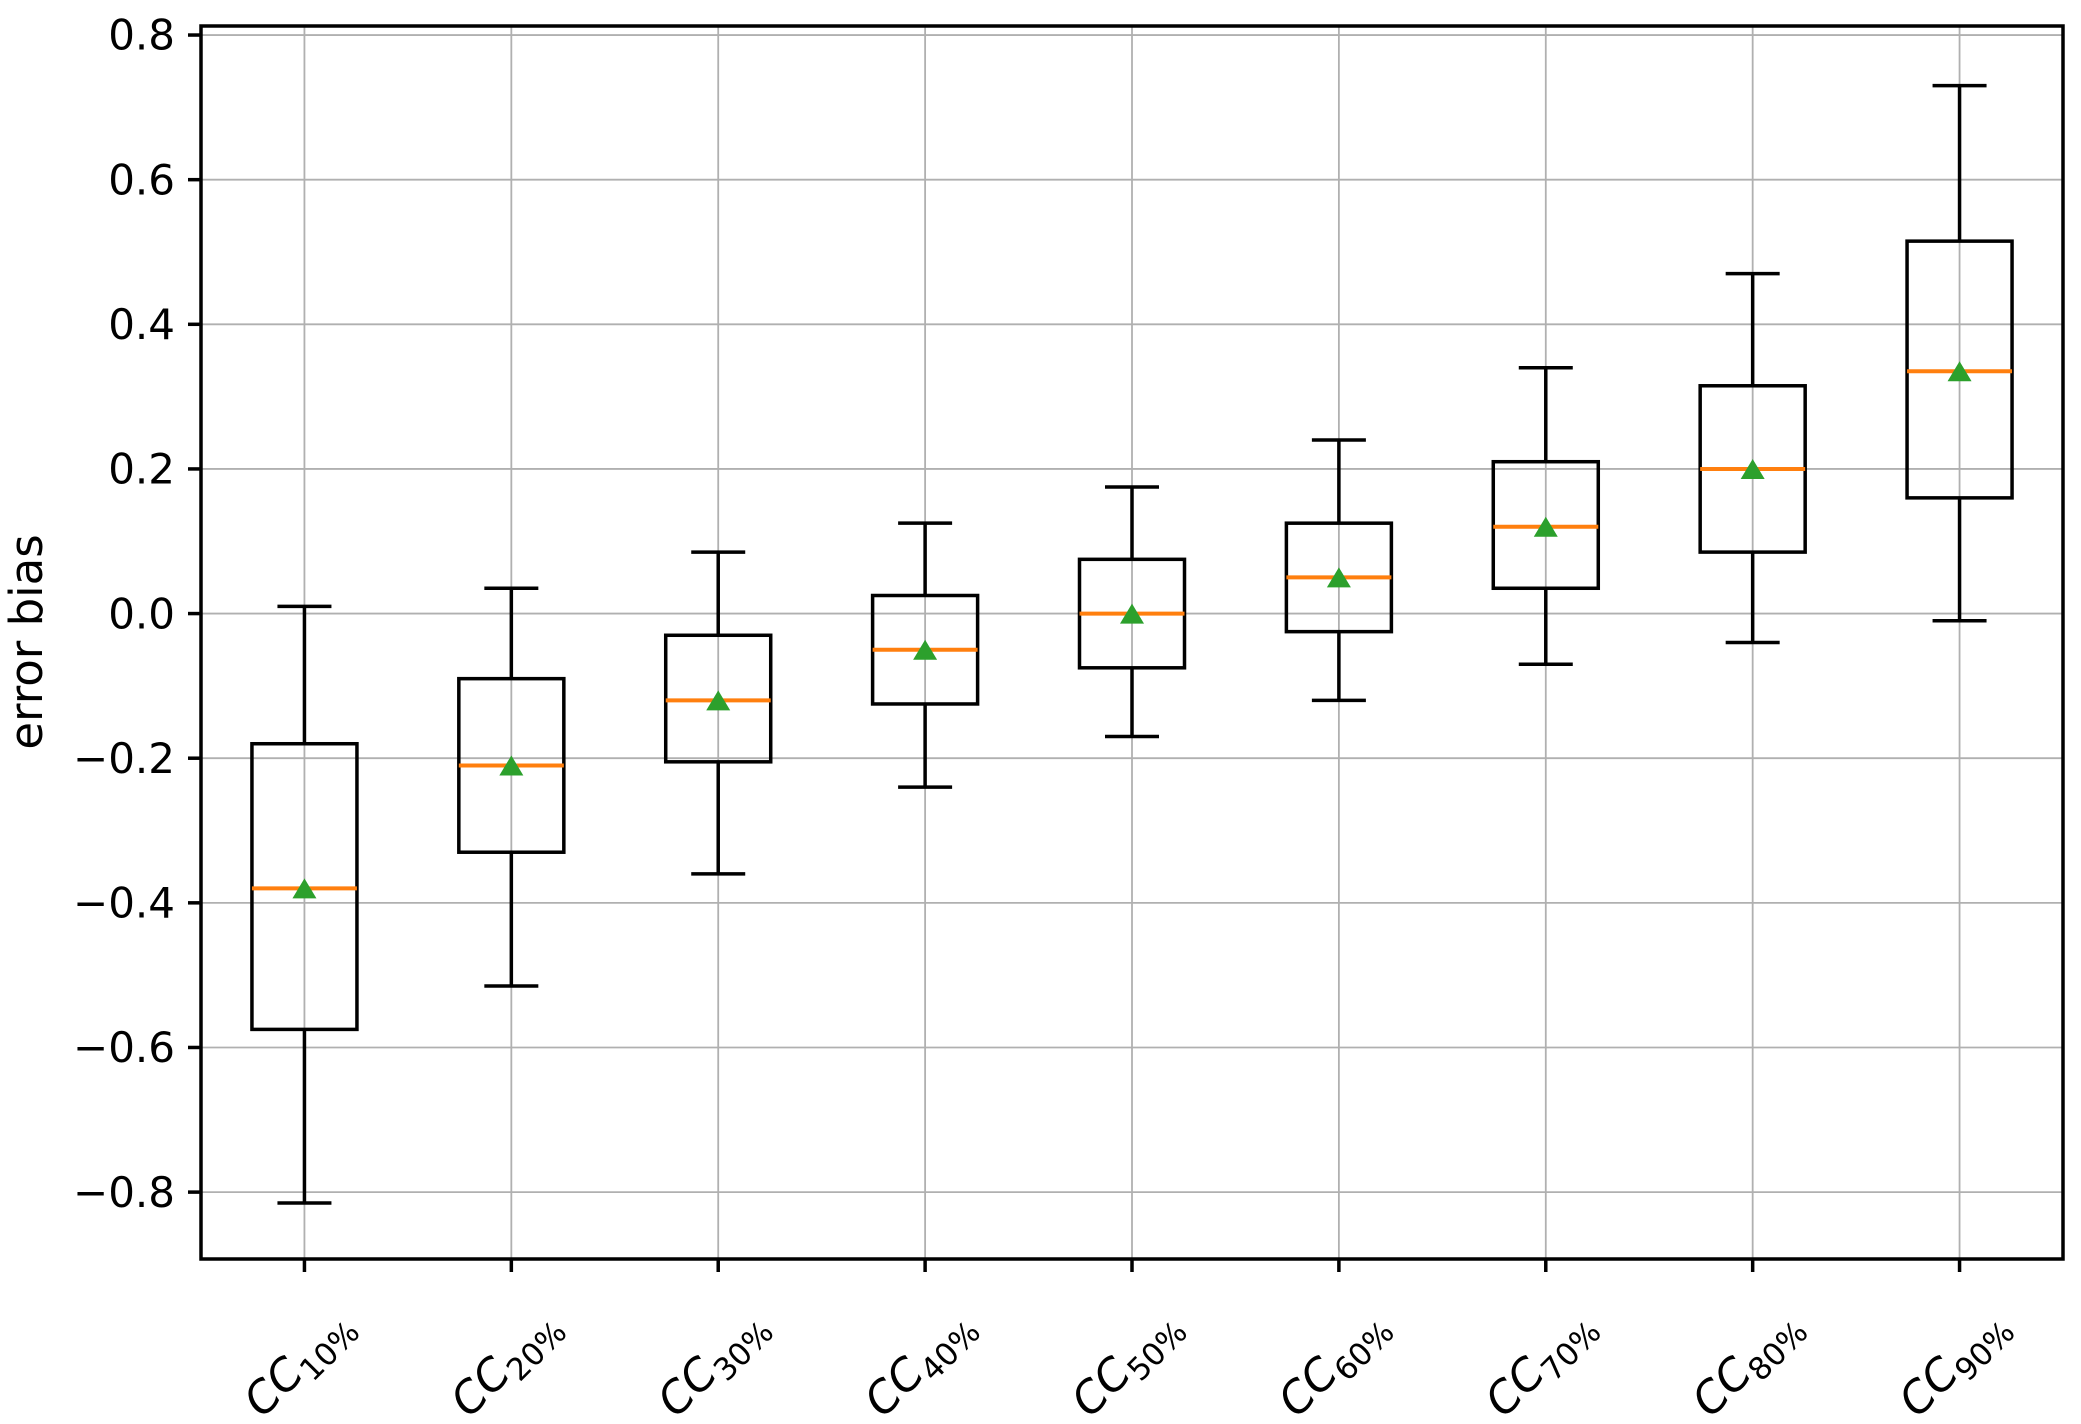  I want to click on box-CC60%, so click(1339, 570).